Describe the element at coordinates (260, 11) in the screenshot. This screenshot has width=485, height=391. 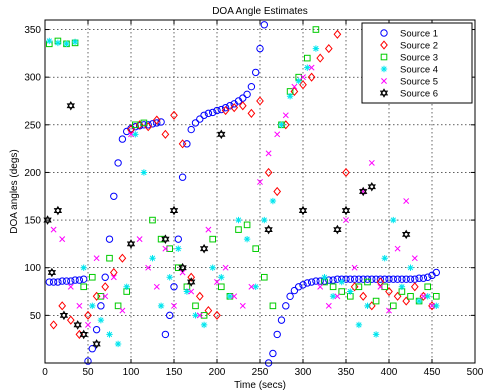
I see `chart-title: DOA Angle Estimates` at that location.